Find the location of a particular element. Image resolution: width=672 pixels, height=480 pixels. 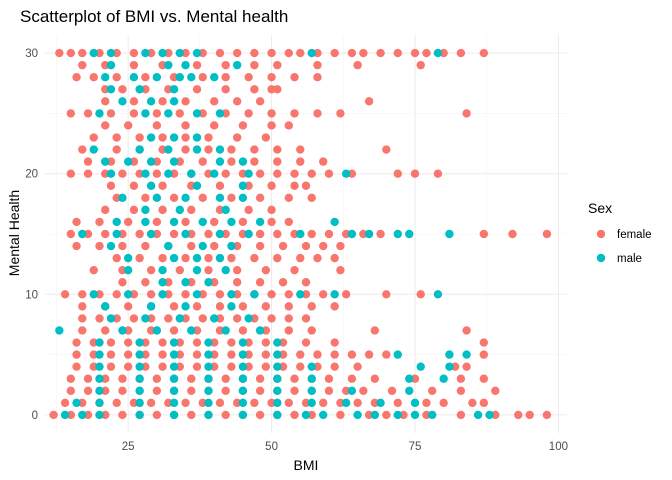

legend-label: female is located at coordinates (634, 235).